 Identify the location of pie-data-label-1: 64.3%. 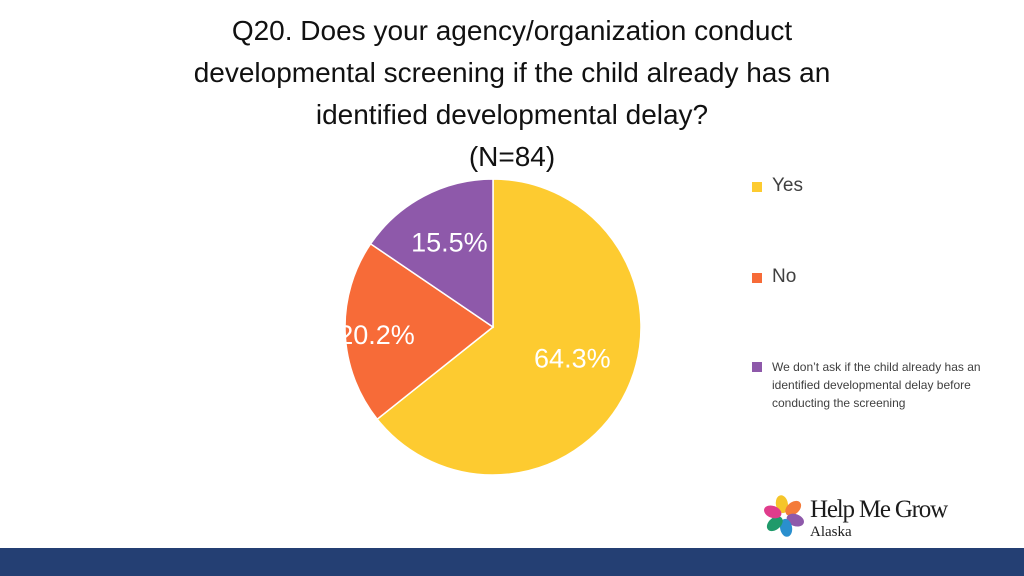
(572, 359).